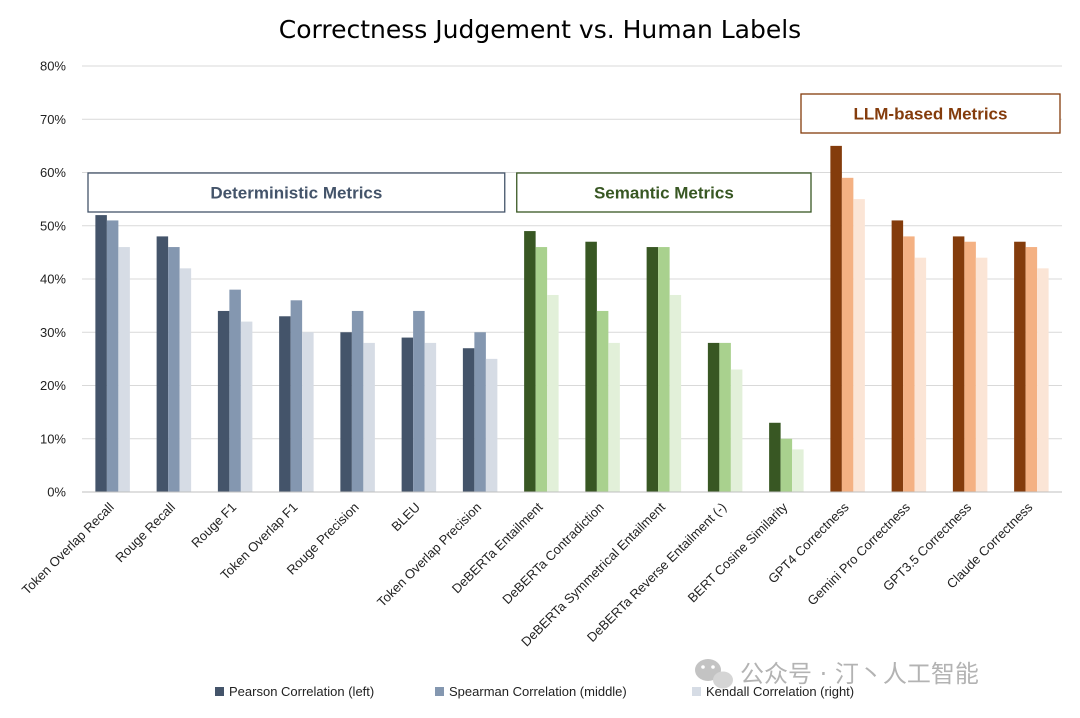 The height and width of the screenshot is (718, 1080). I want to click on group-box-label: Semantic Metrics, so click(664, 193).